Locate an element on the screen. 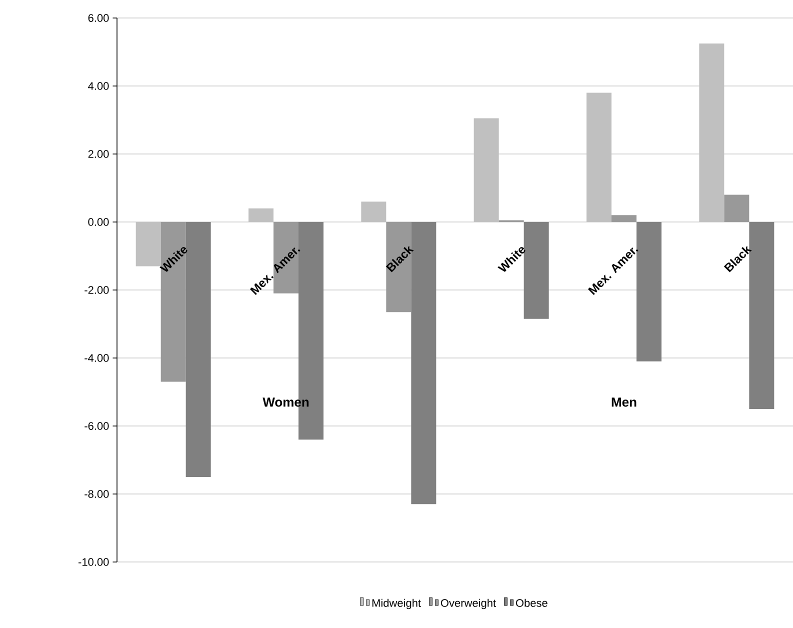 This screenshot has height=628, width=793. y-tick-label: 0.00 is located at coordinates (98, 222).